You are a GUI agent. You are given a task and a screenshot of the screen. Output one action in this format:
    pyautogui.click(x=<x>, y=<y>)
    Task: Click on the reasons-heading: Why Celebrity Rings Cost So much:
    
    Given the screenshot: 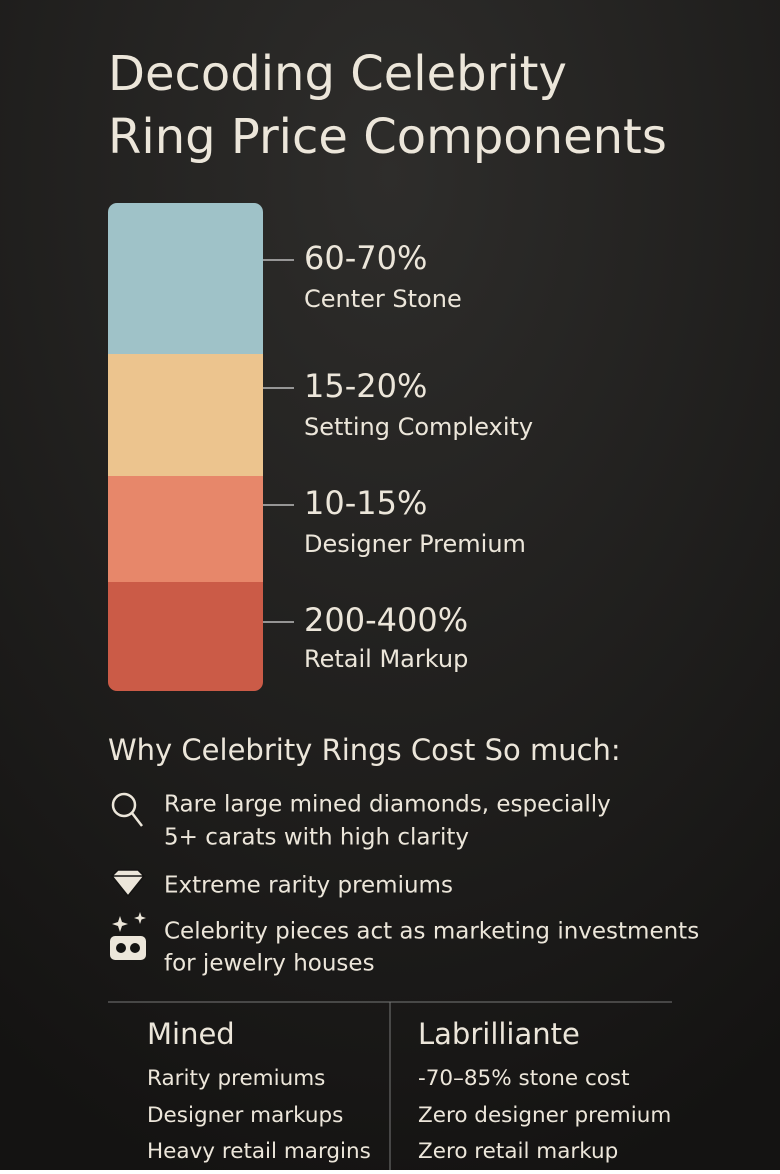 What is the action you would take?
    pyautogui.click(x=364, y=750)
    